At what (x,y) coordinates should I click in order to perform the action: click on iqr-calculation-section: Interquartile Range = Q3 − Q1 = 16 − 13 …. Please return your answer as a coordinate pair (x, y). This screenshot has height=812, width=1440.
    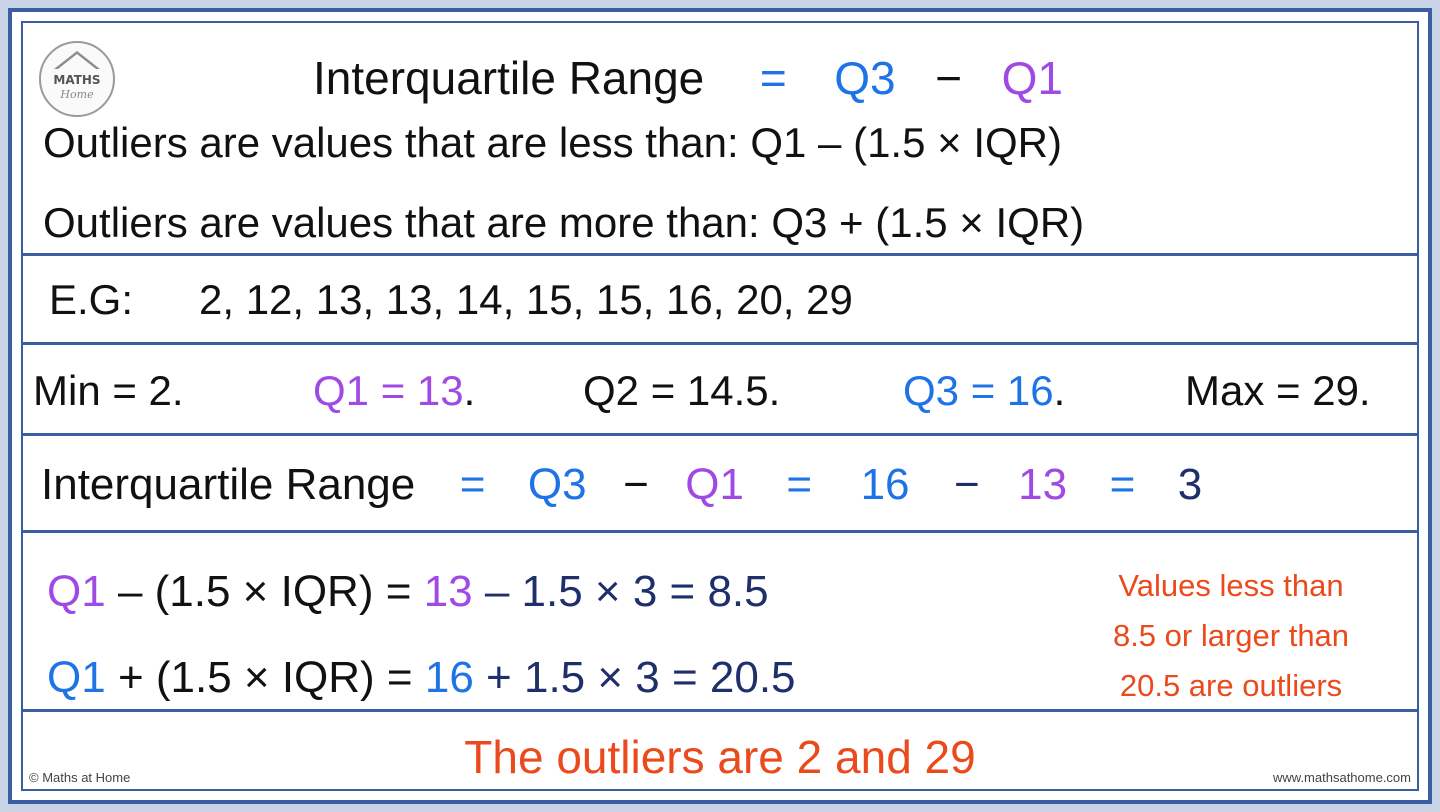
    Looking at the image, I should click on (720, 483).